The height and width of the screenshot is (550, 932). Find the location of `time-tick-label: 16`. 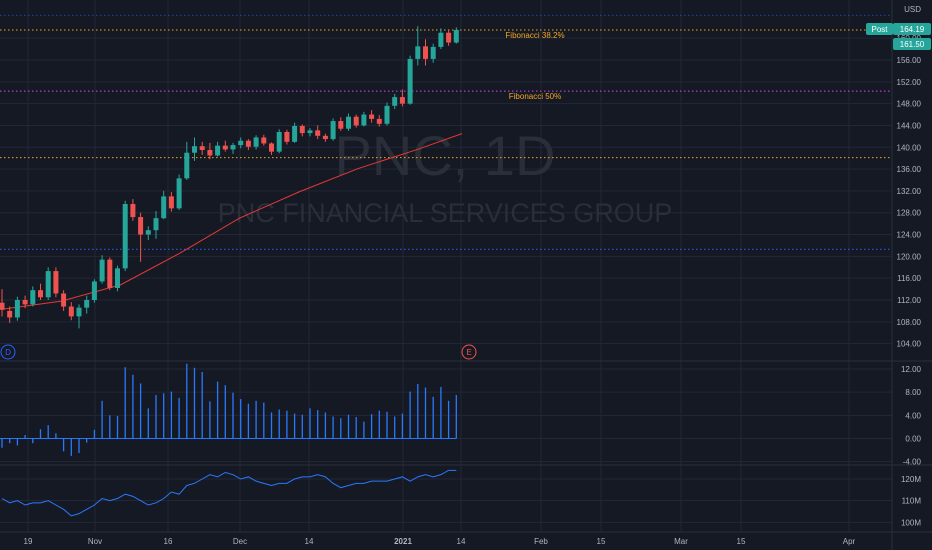

time-tick-label: 16 is located at coordinates (168, 541).